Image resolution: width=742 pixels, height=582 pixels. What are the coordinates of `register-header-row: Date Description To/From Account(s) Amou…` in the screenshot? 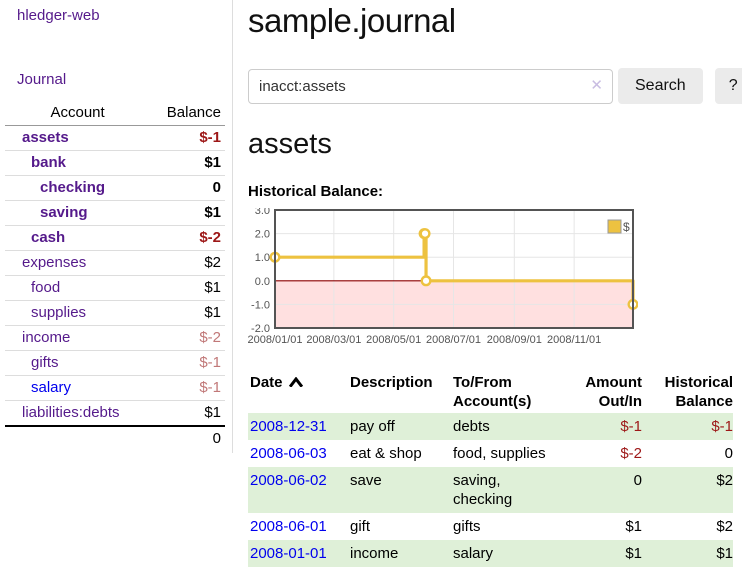 It's located at (490, 392).